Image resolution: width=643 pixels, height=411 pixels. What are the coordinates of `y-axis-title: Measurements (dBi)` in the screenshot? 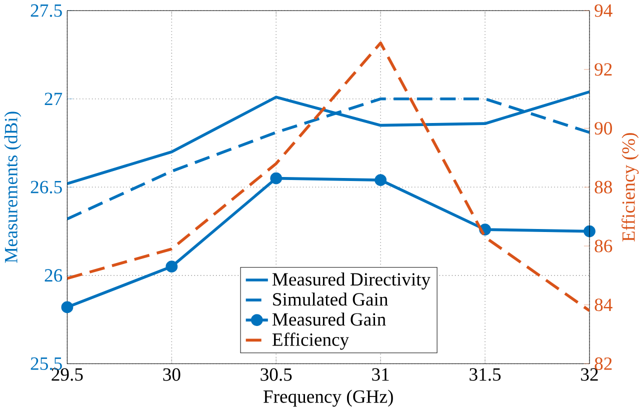 It's located at (13, 187).